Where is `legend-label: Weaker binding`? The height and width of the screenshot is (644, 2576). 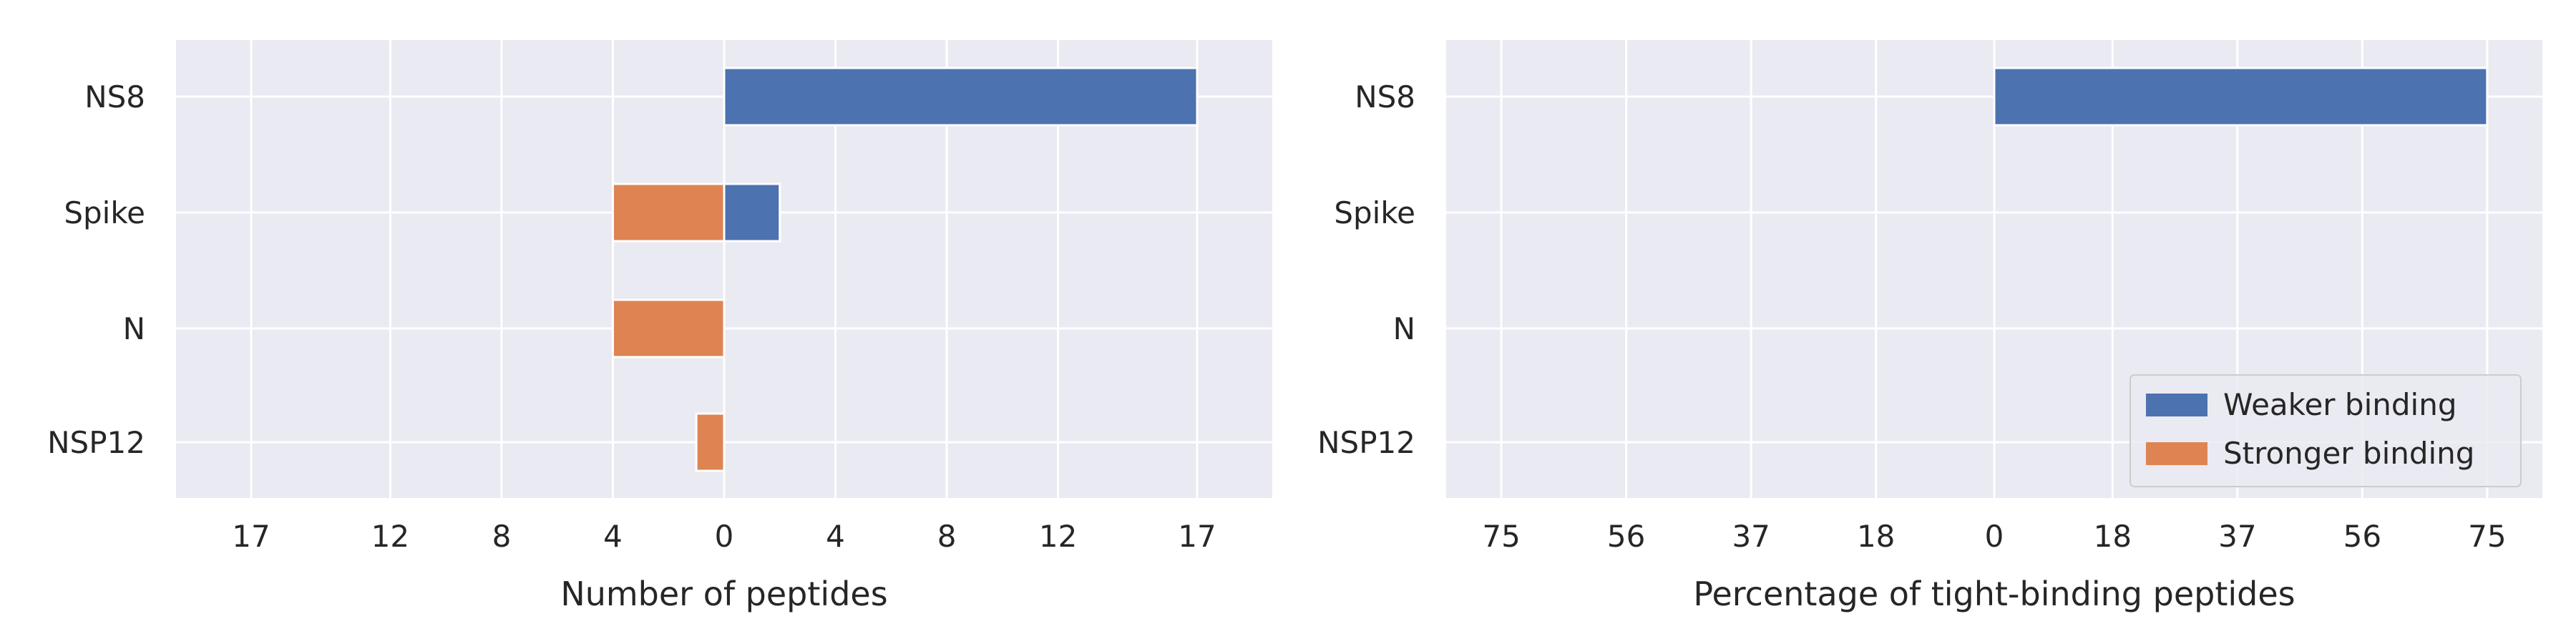
legend-label: Weaker binding is located at coordinates (2340, 404).